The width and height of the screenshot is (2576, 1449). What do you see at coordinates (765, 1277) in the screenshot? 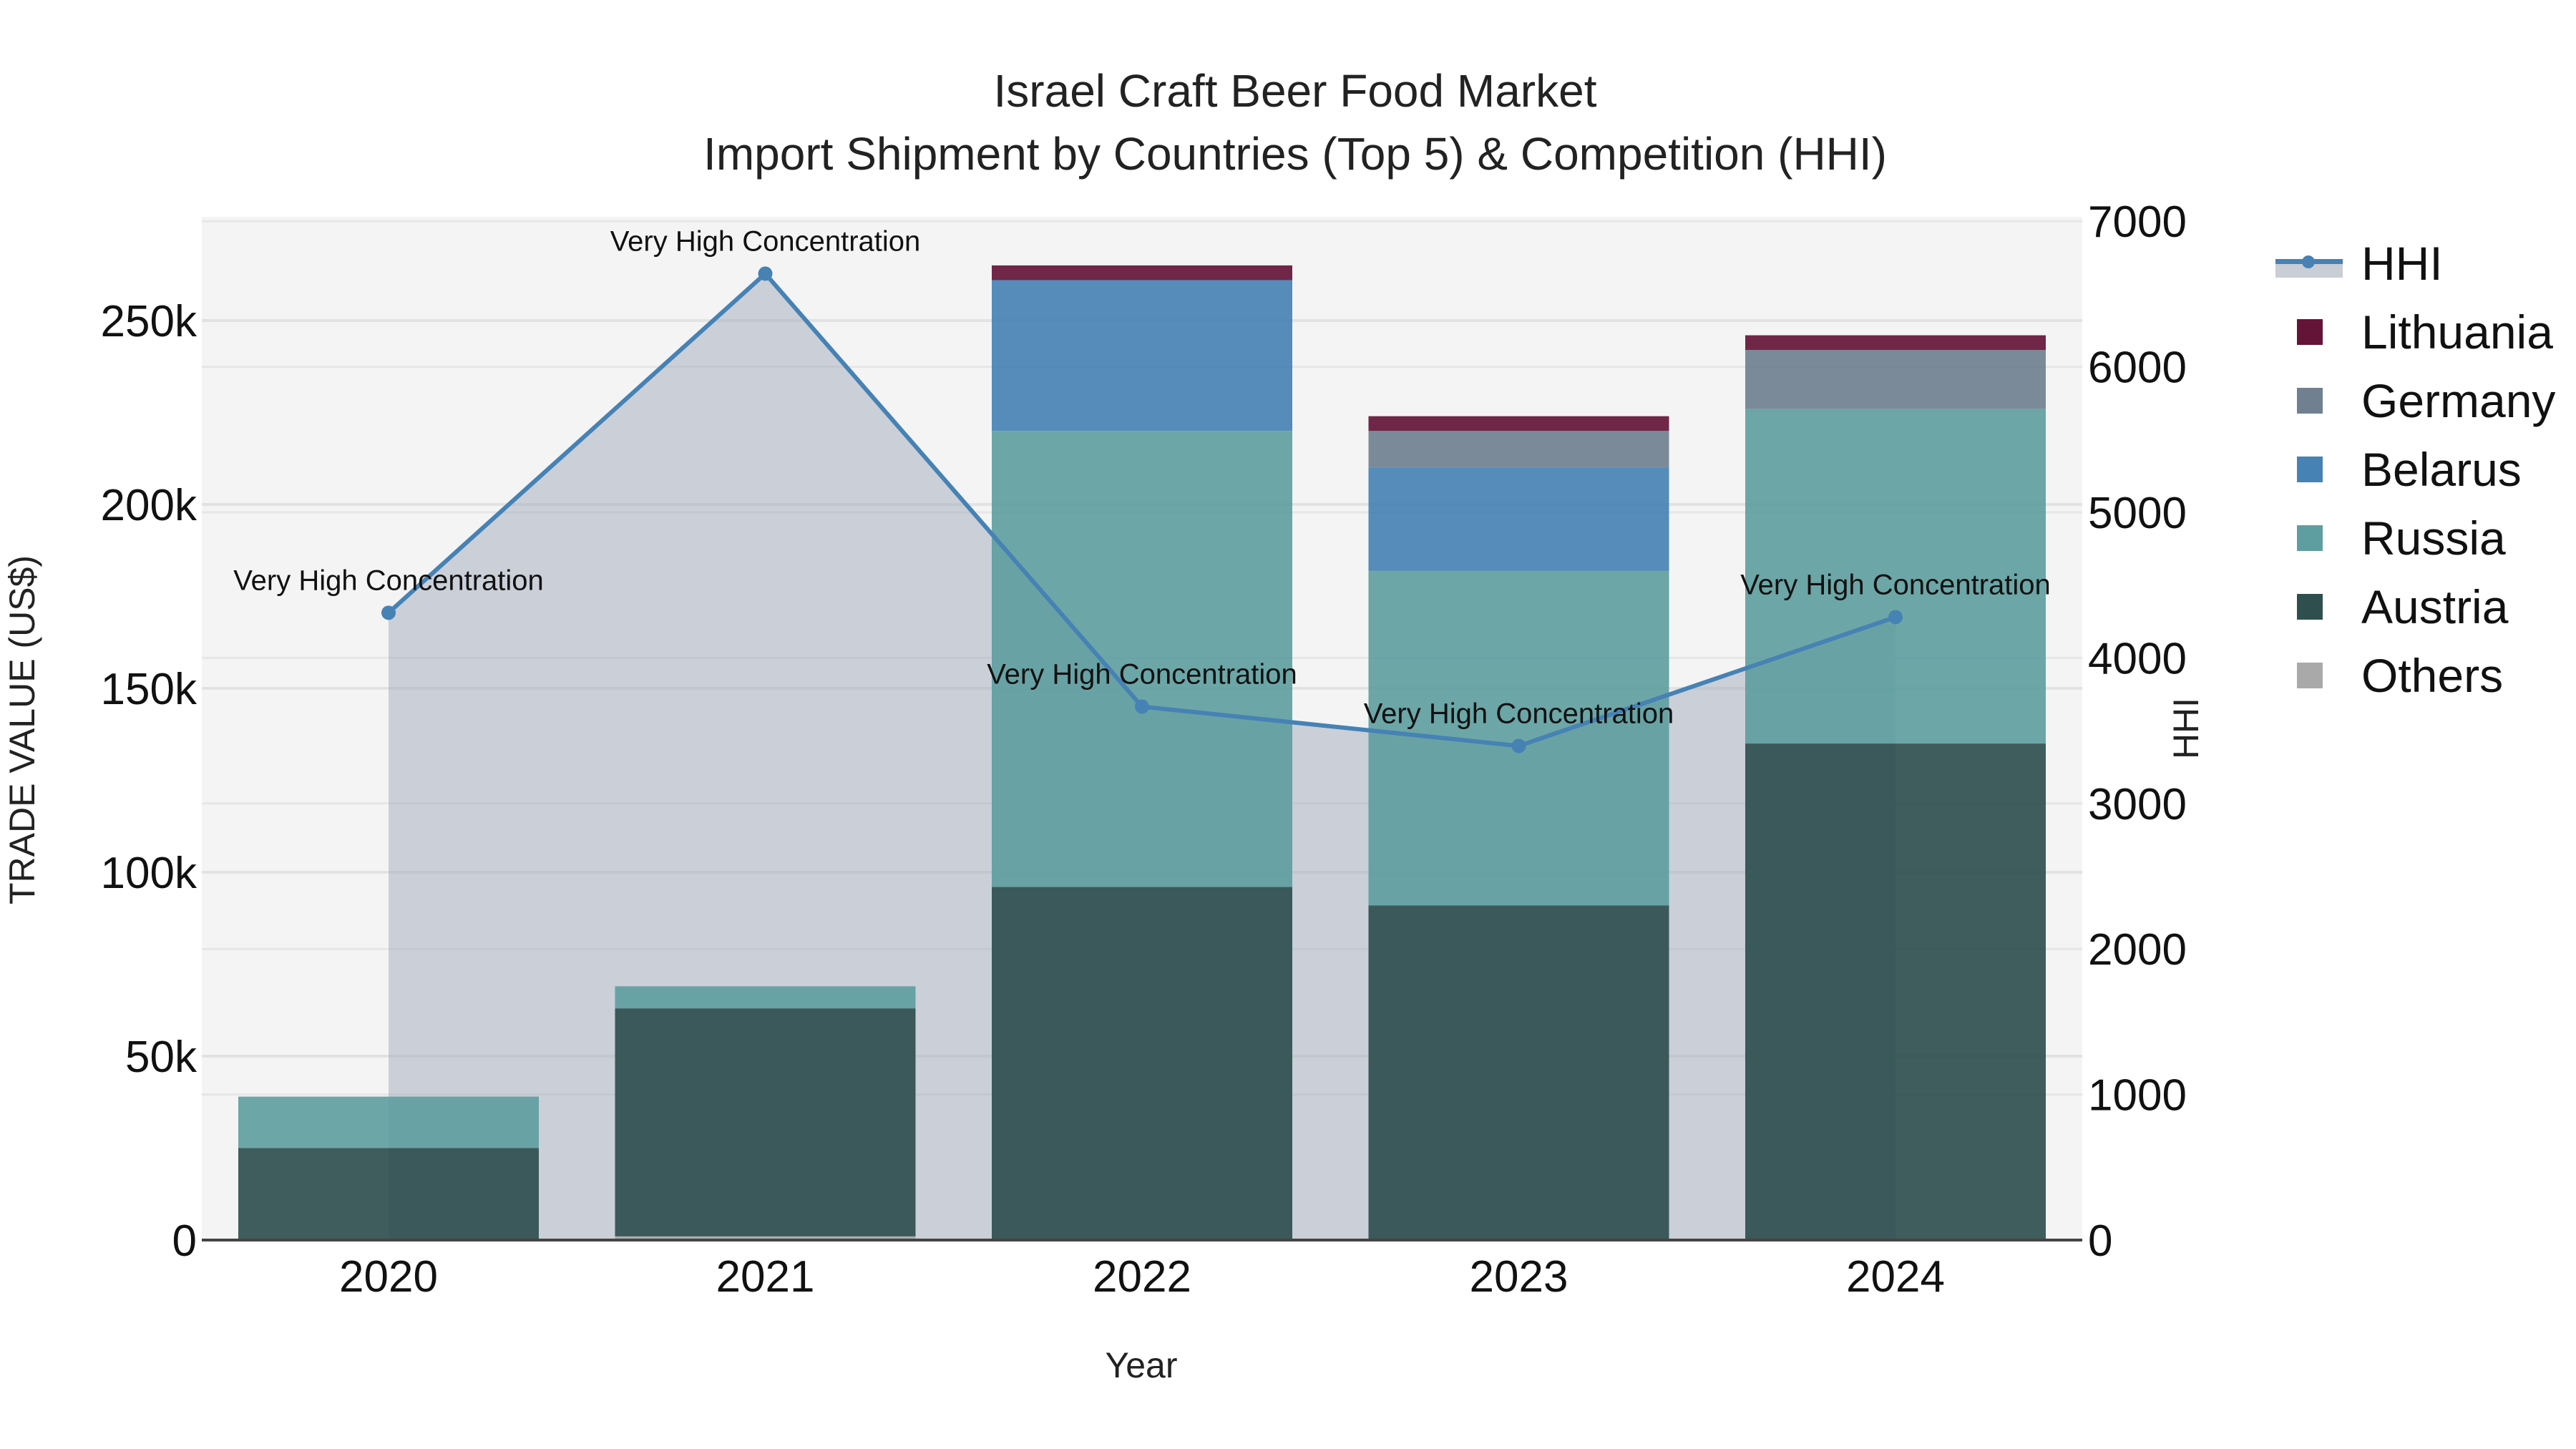
I see `svg-text: 2021` at bounding box center [765, 1277].